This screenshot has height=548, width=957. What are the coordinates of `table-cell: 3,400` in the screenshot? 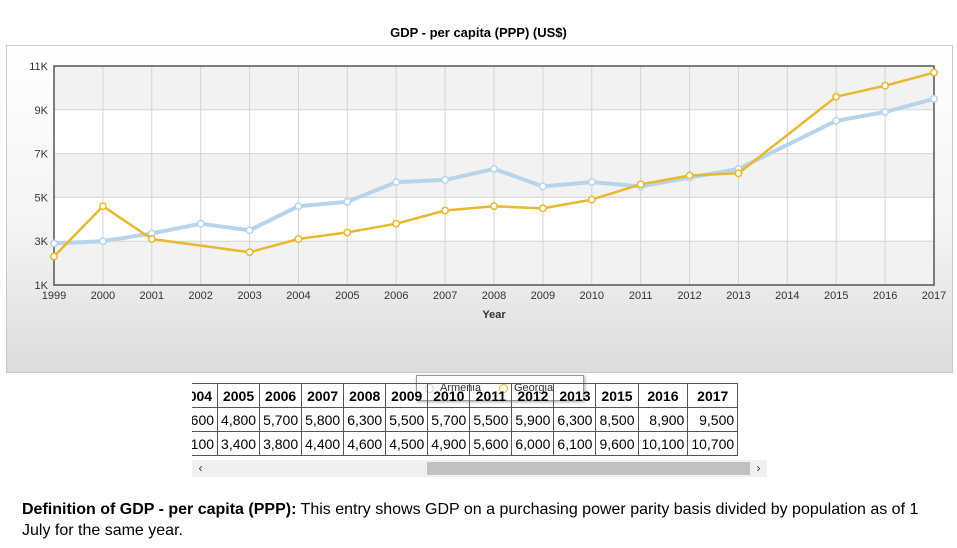 It's located at (239, 443).